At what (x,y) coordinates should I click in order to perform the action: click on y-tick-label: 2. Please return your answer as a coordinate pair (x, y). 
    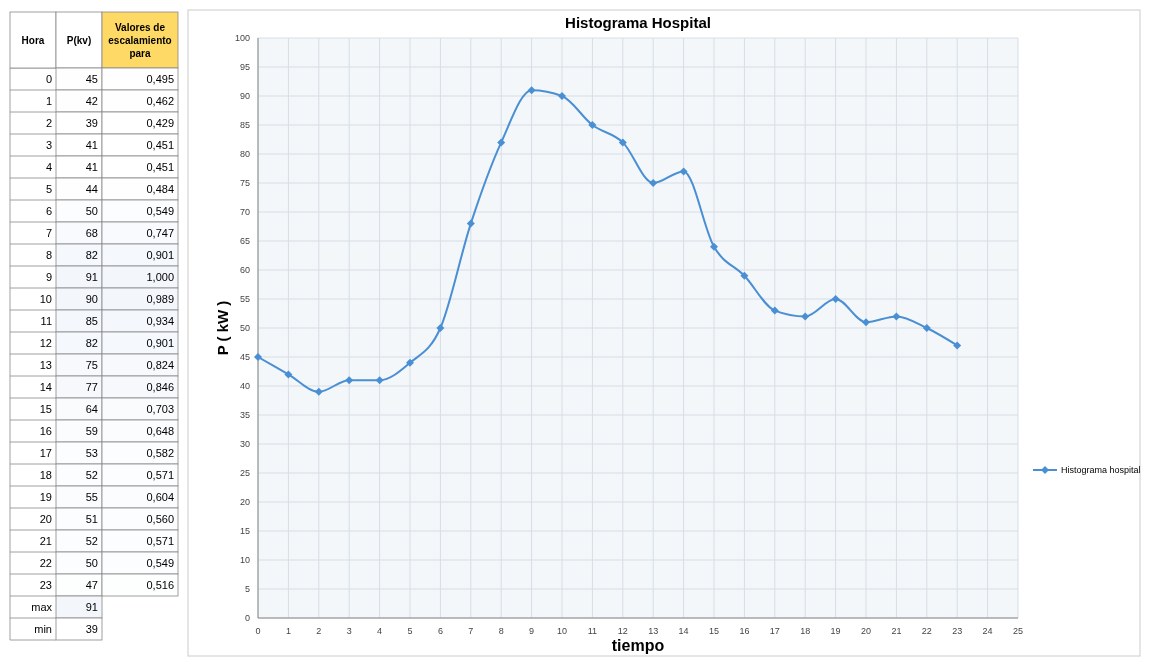
    Looking at the image, I should click on (48, 123).